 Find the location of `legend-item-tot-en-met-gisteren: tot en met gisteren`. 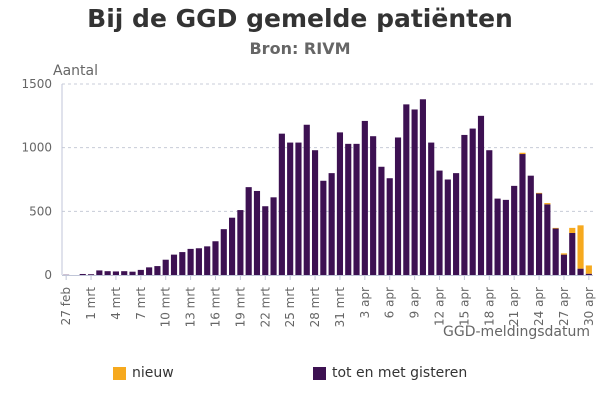

legend-item-tot-en-met-gisteren: tot en met gisteren is located at coordinates (390, 373).